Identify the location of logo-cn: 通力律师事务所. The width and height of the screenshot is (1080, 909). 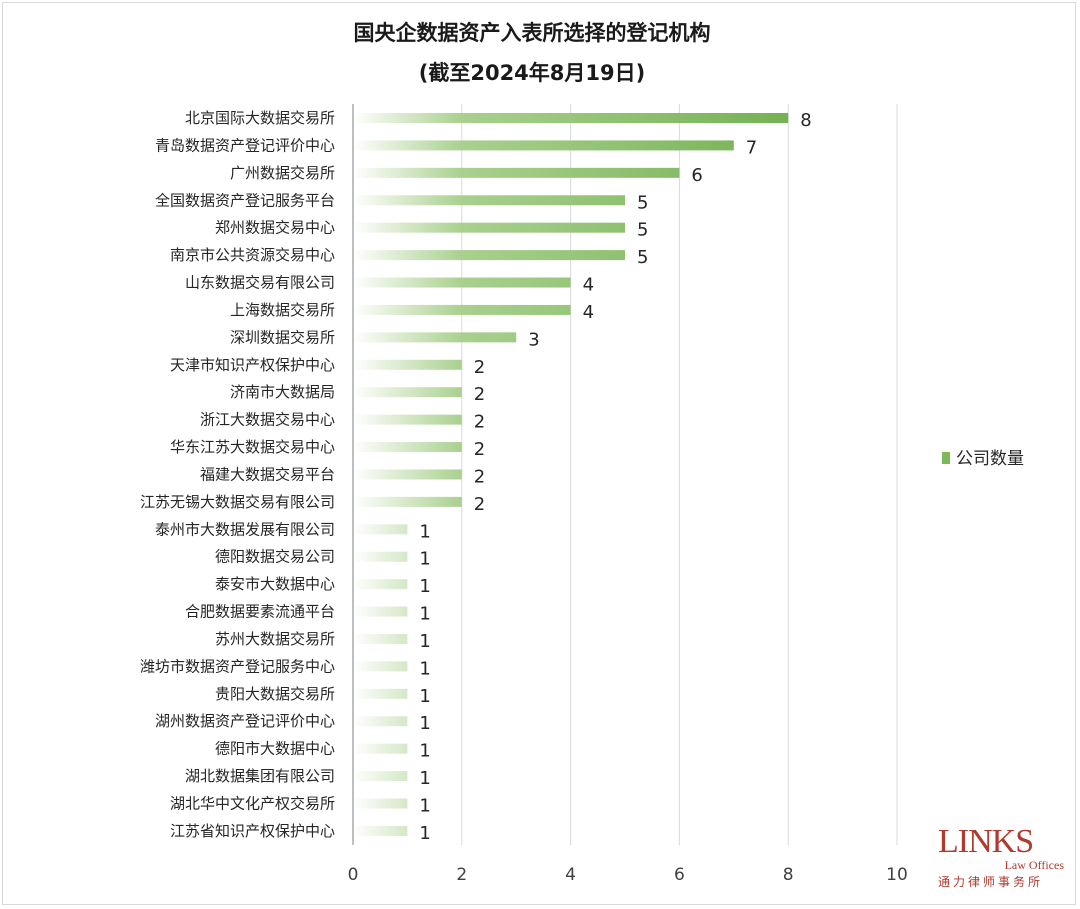
(991, 882).